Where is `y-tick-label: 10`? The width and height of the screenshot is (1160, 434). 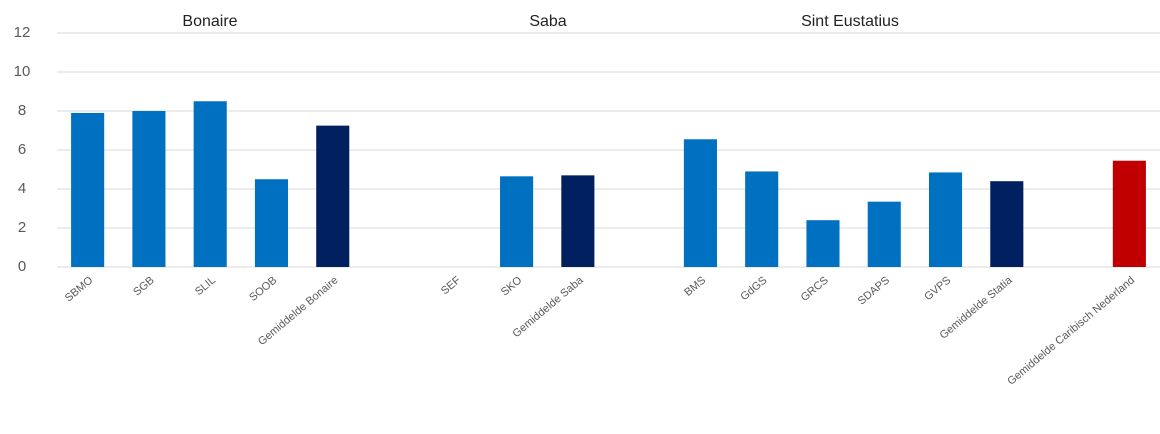
y-tick-label: 10 is located at coordinates (22, 71).